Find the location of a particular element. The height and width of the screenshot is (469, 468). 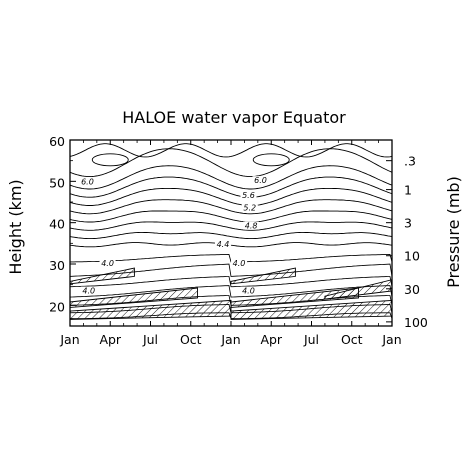

contour-labels: 6.0 6.0 5.6 5.2 4.8 4.4 4.0 4.0 4.0 4.0 is located at coordinates (174, 236).